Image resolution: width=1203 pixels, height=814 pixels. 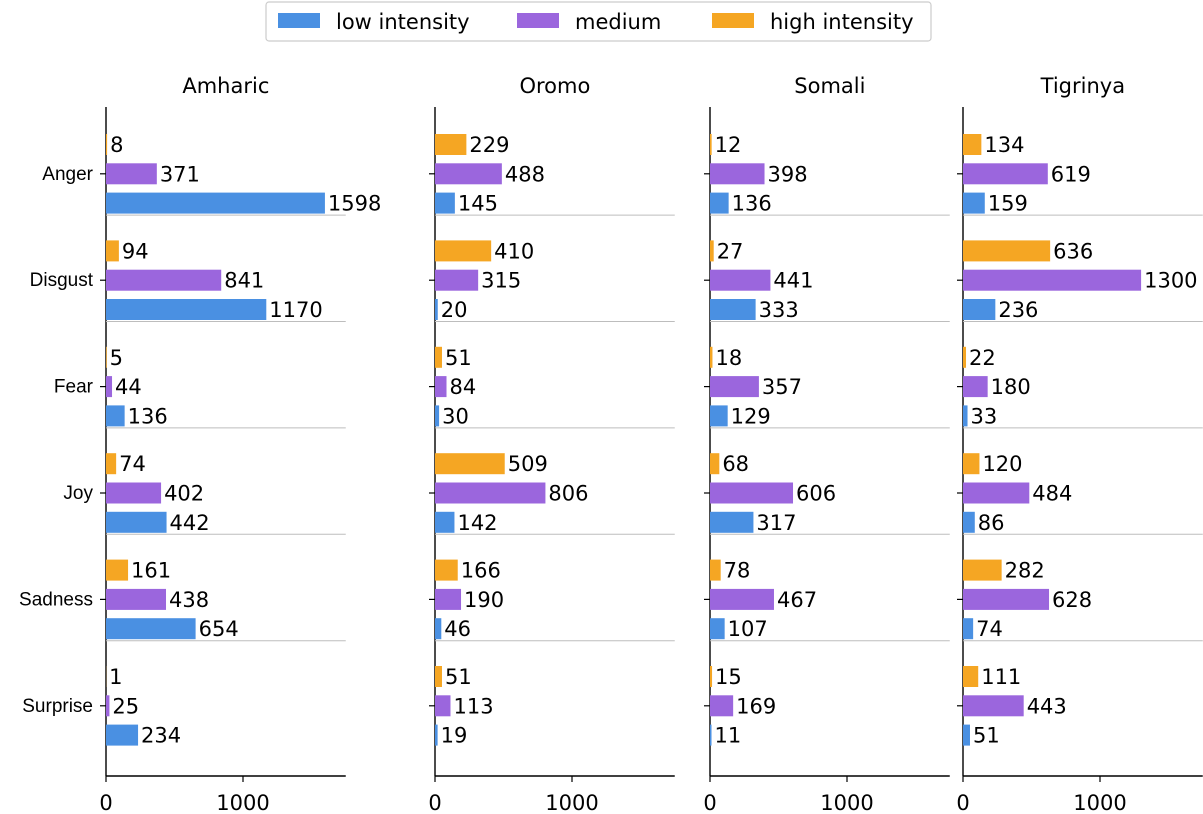 What do you see at coordinates (244, 281) in the screenshot?
I see `value-label: 841` at bounding box center [244, 281].